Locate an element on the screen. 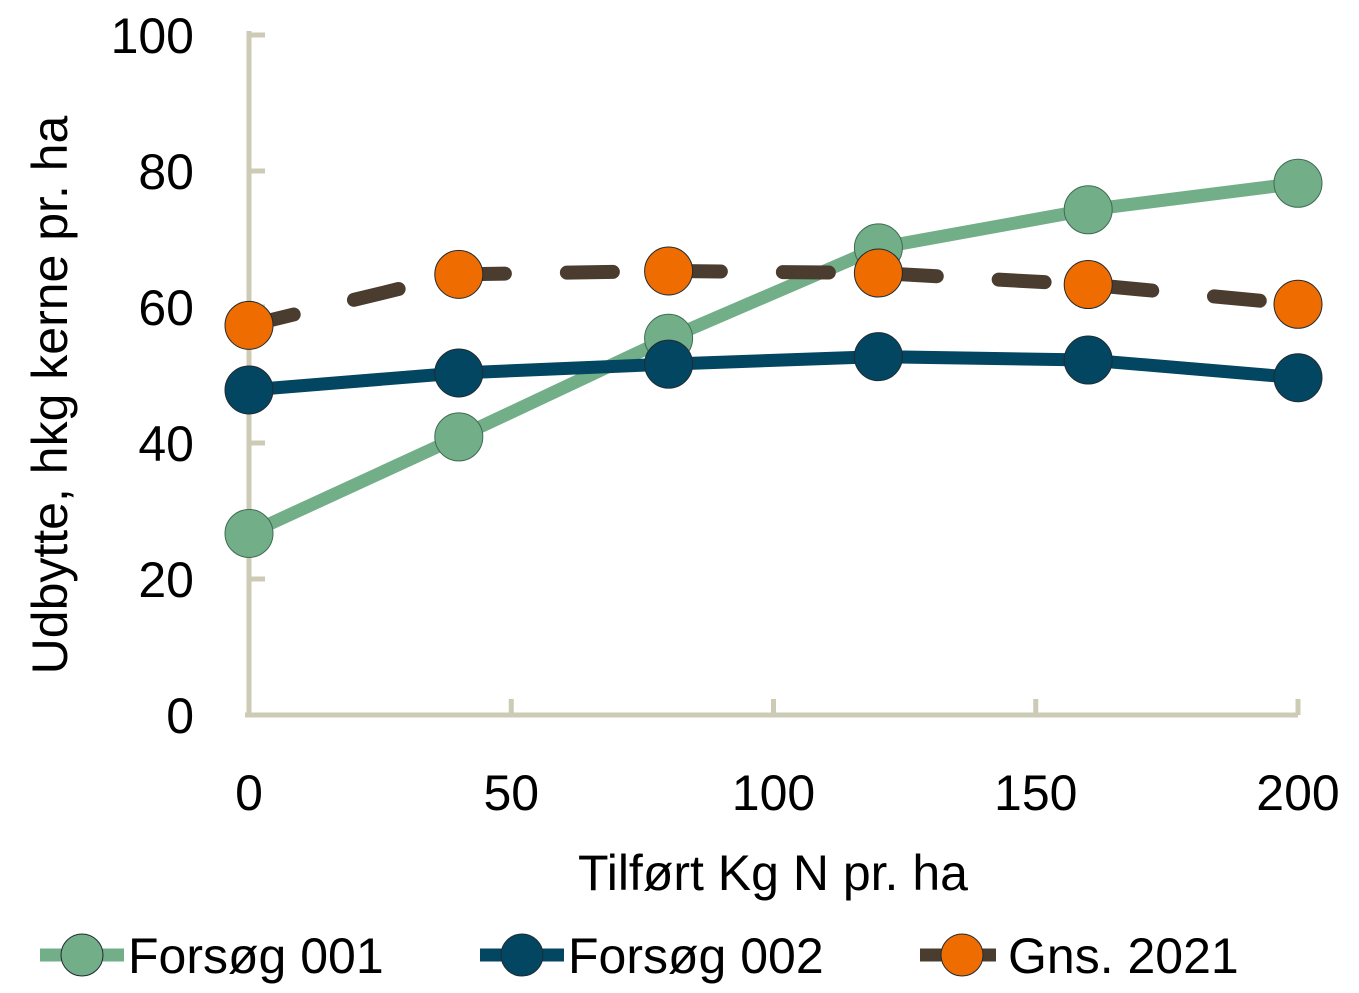 Image resolution: width=1359 pixels, height=993 pixels. legend-marker-gns-2021 is located at coordinates (962, 955).